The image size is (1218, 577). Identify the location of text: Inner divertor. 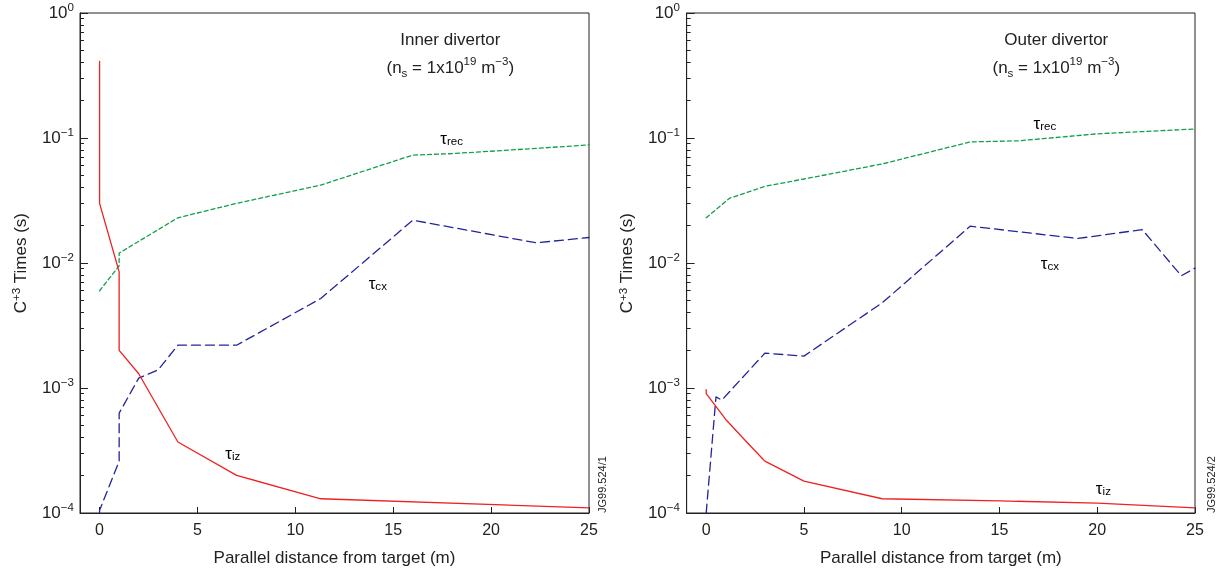
(450, 39).